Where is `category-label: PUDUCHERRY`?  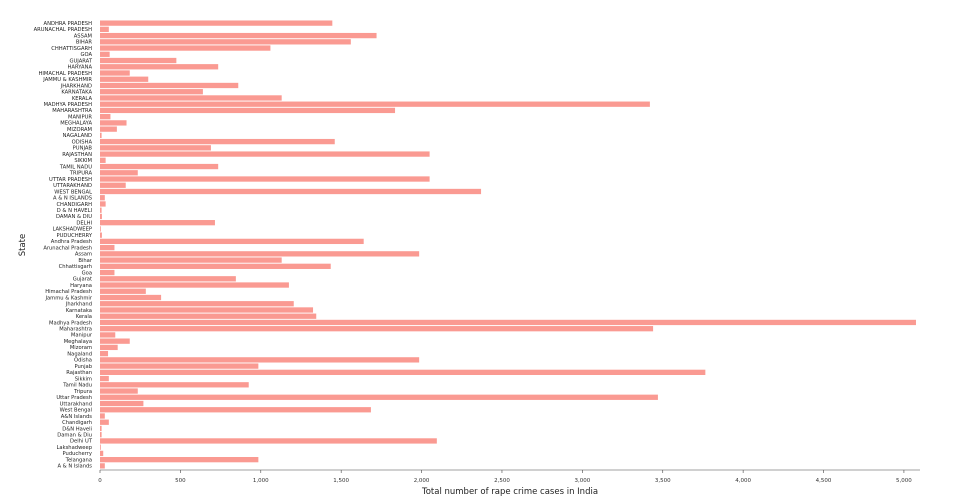 category-label: PUDUCHERRY is located at coordinates (74, 236).